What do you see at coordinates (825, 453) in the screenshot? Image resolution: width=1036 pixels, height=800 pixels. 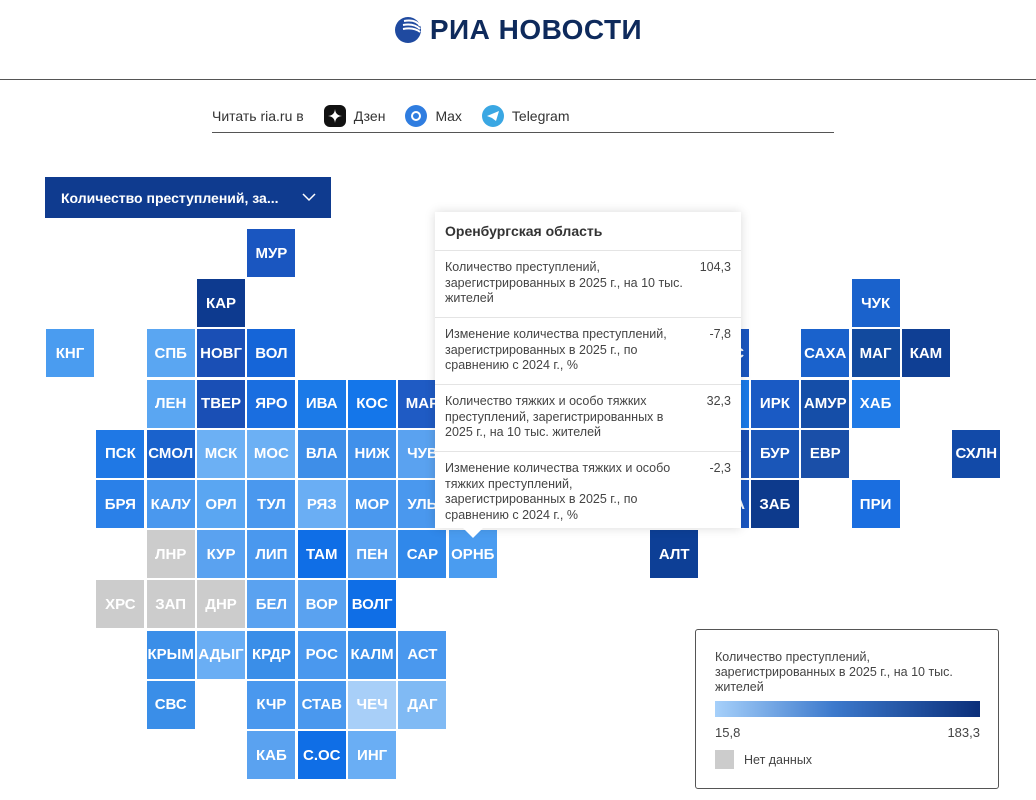 I see `region-tile: ЕВР` at bounding box center [825, 453].